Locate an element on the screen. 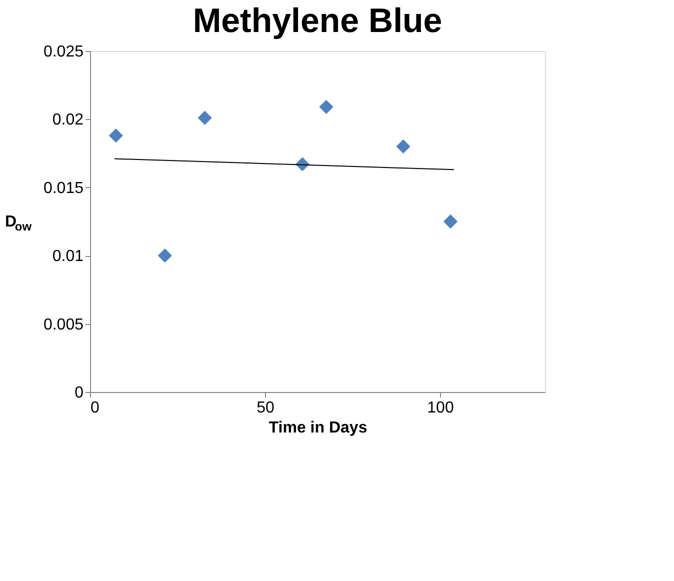  x-axis-title: Time in Days is located at coordinates (318, 428).